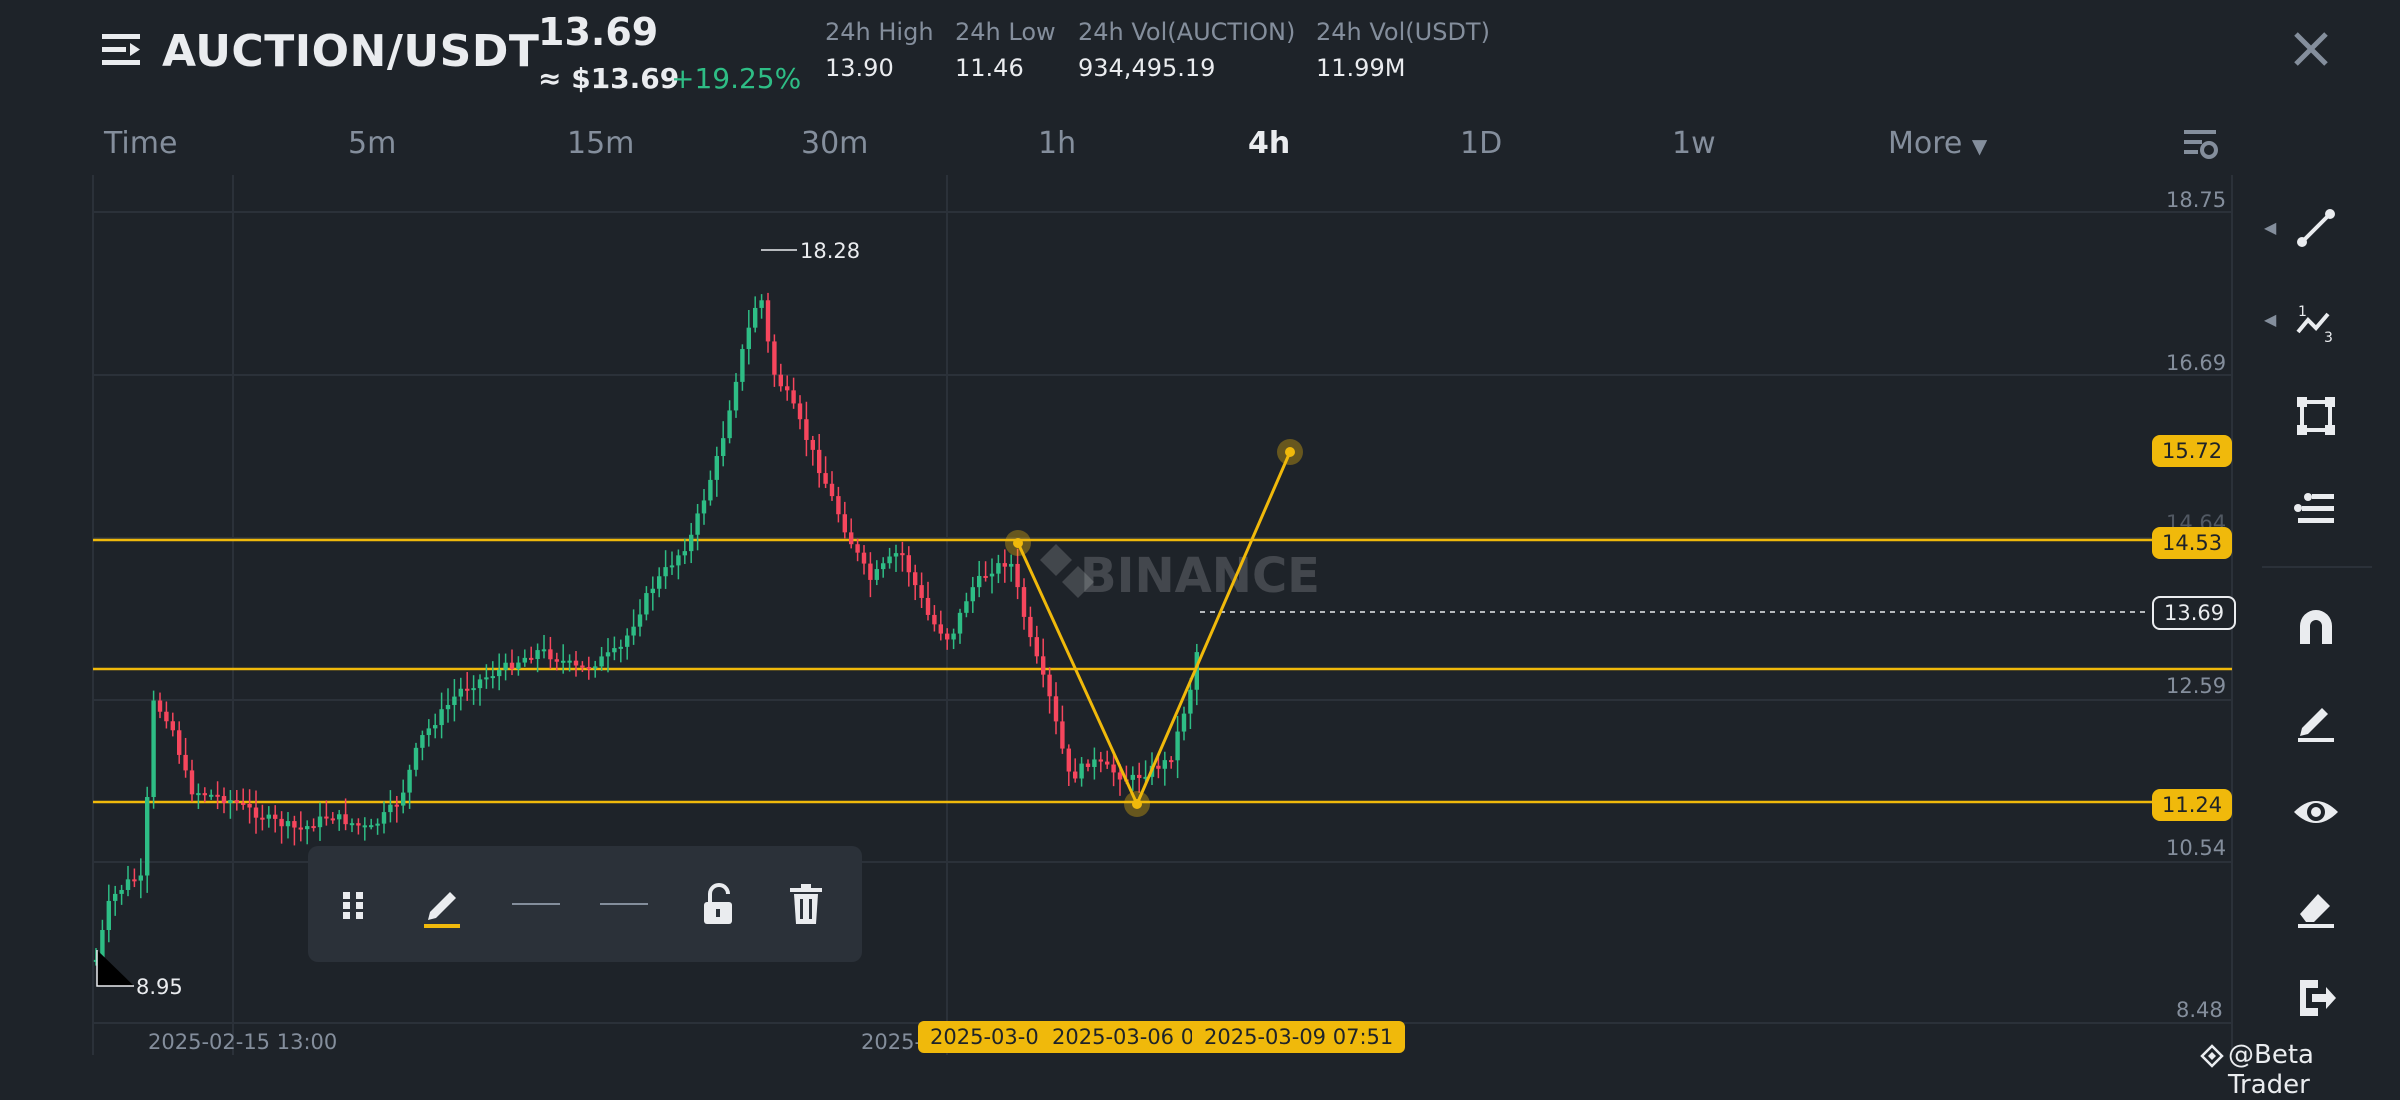 The image size is (2400, 1100). I want to click on price-tag-upper: 15.72, so click(2192, 451).